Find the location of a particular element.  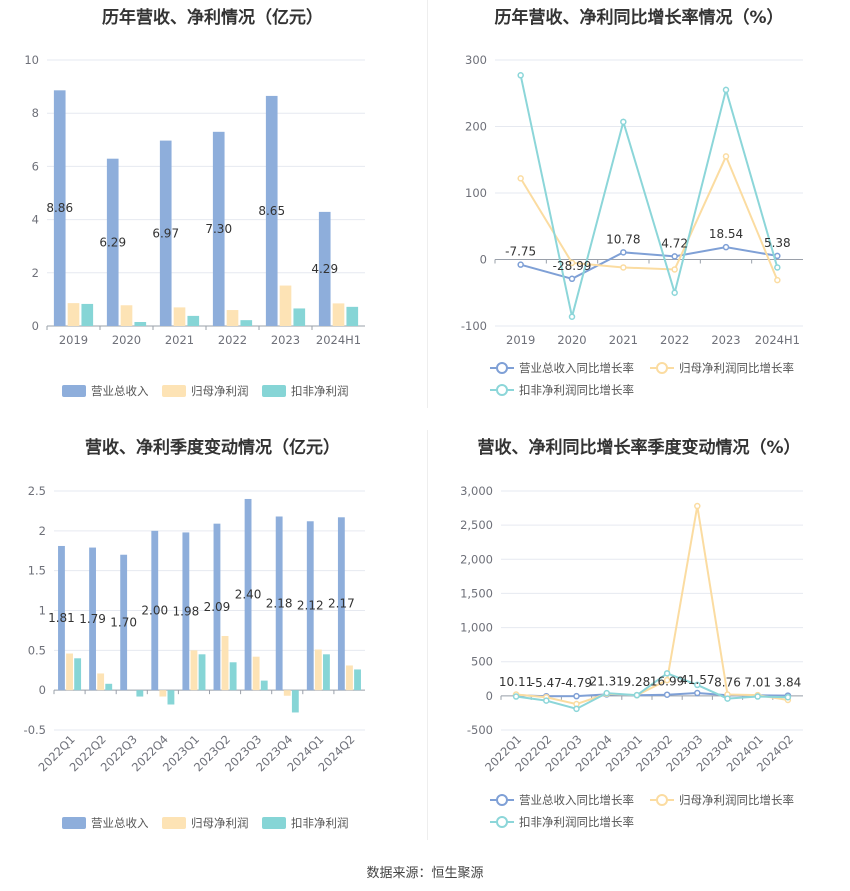

data-label: 2.09 is located at coordinates (217, 607).